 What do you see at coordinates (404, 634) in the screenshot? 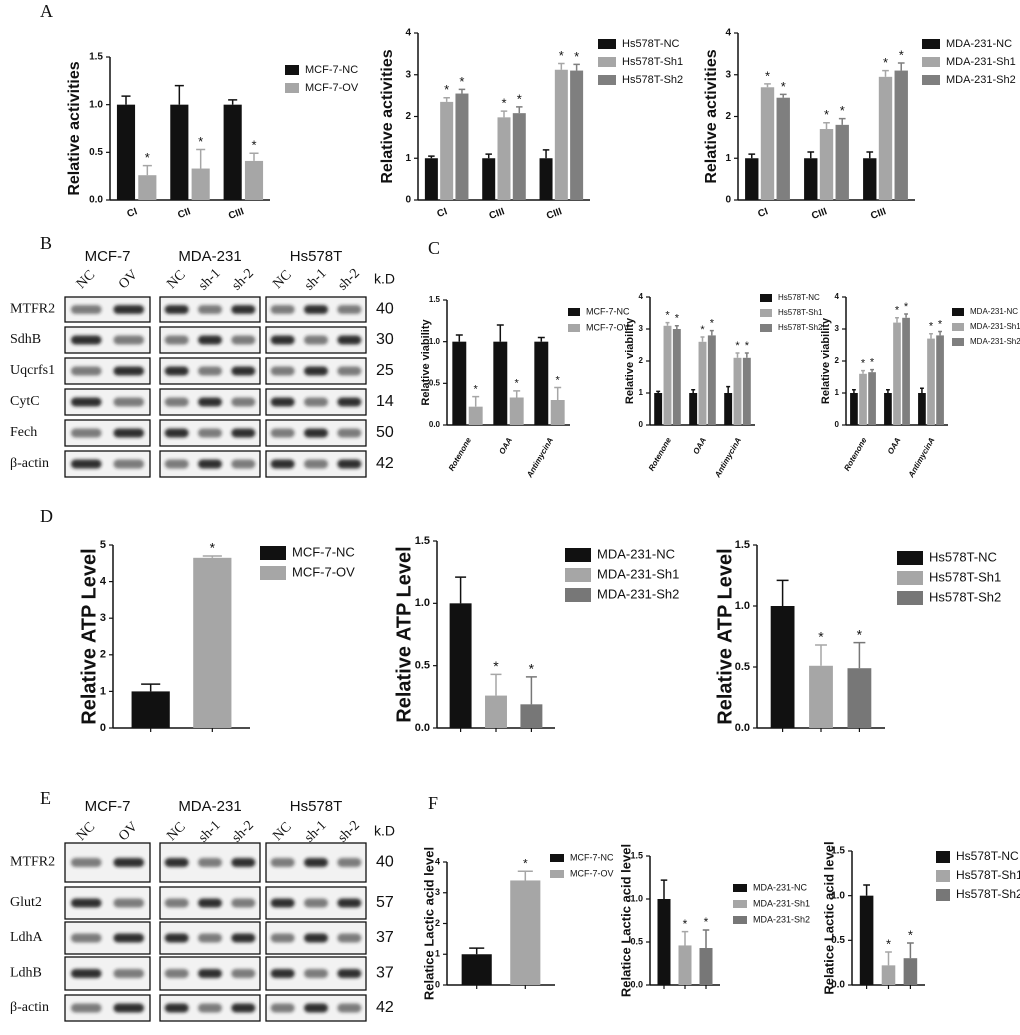
I see `y-axis-label: Relative ATP Level` at bounding box center [404, 634].